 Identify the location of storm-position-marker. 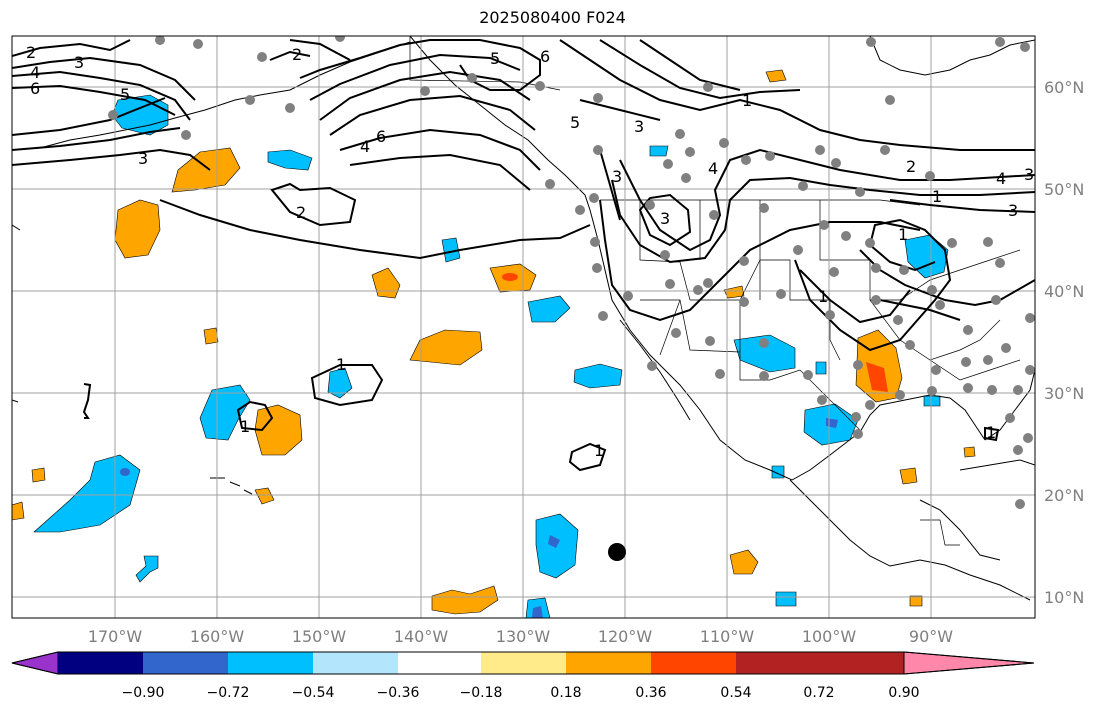
(617, 552).